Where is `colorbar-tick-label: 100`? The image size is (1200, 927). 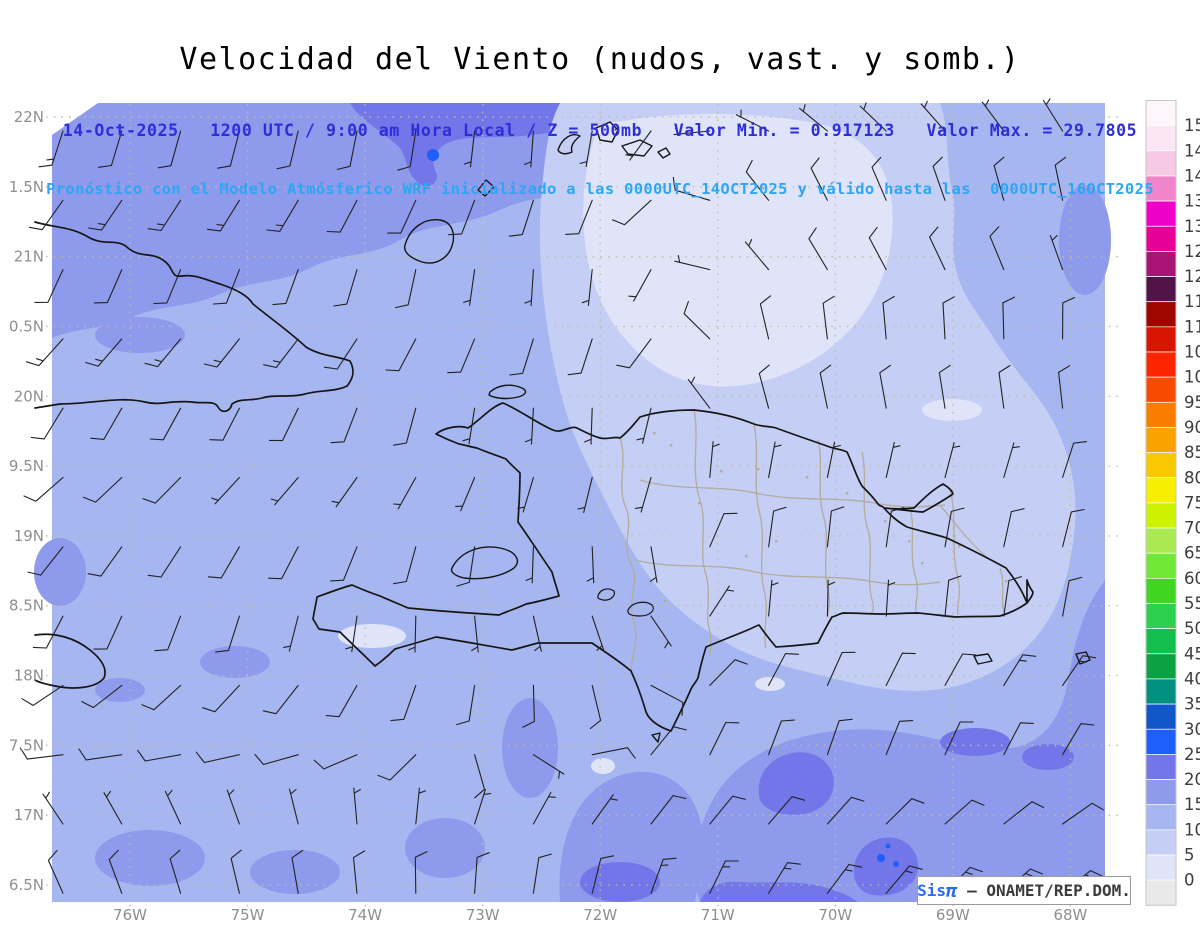 colorbar-tick-label: 100 is located at coordinates (1192, 377).